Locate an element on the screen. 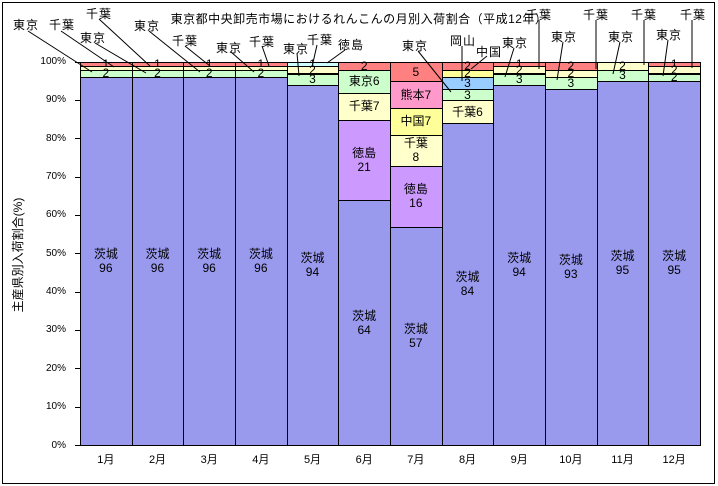 The height and width of the screenshot is (486, 718). y-tick-label: 10% is located at coordinates (55, 407).